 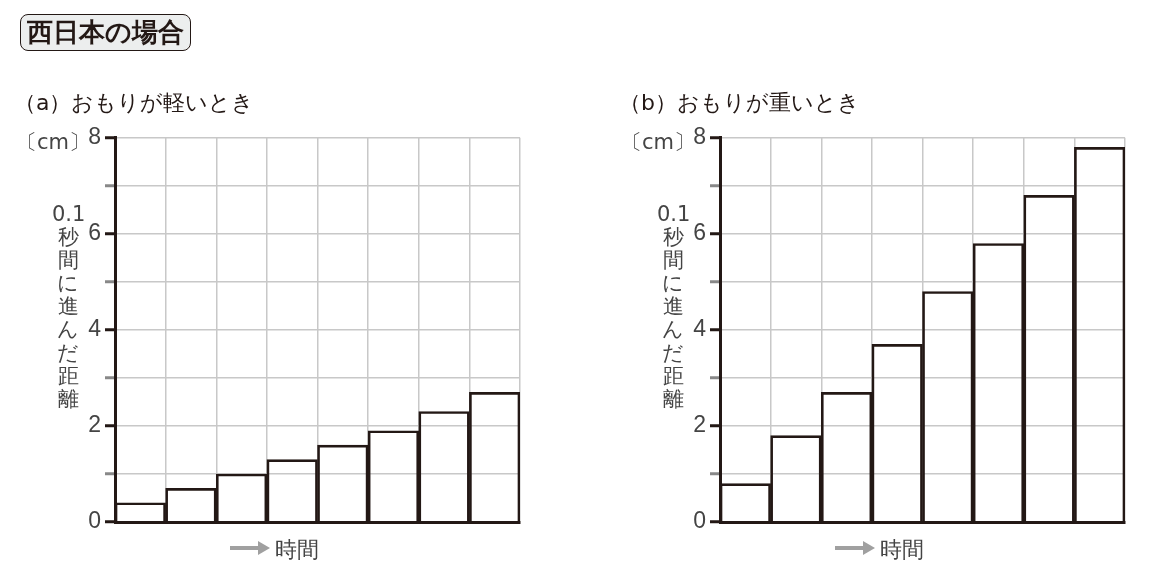 What do you see at coordinates (739, 103) in the screenshot?
I see `chart-subtitle: （b）おもりが重いとき` at bounding box center [739, 103].